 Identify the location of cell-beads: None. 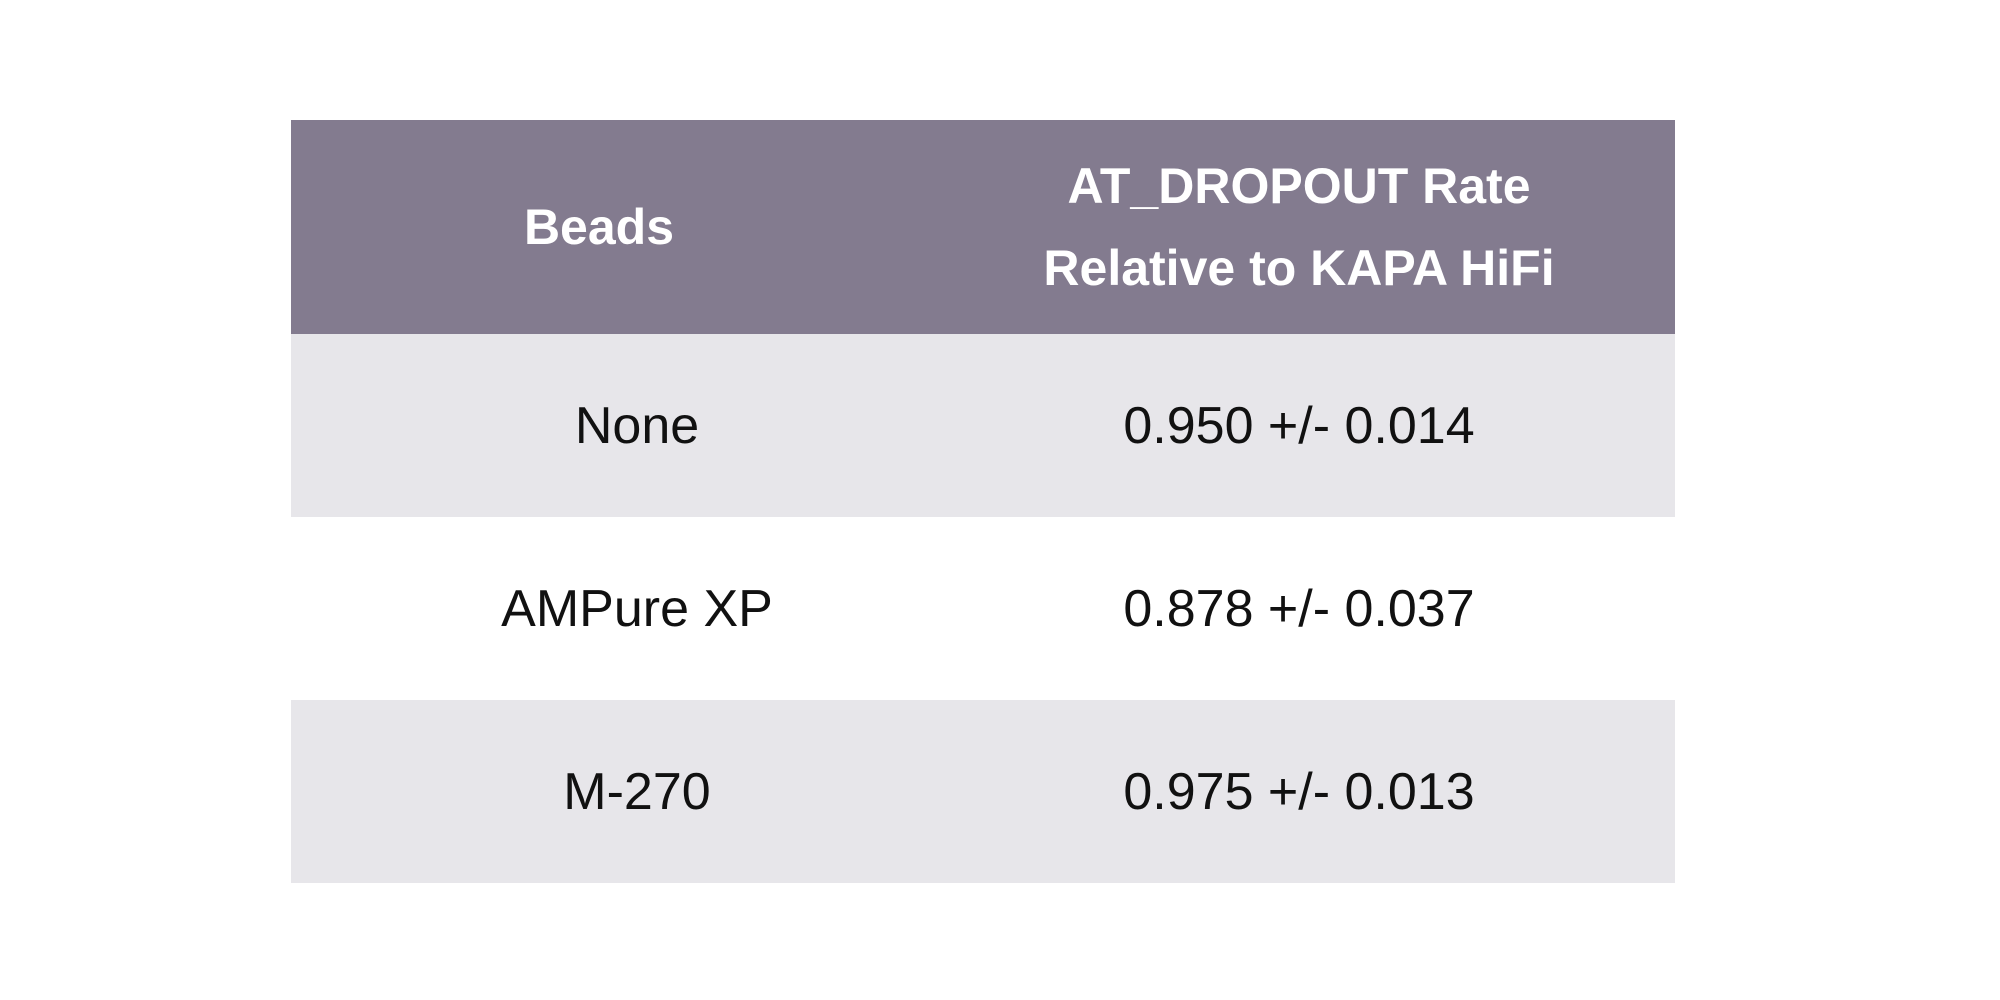
(637, 425).